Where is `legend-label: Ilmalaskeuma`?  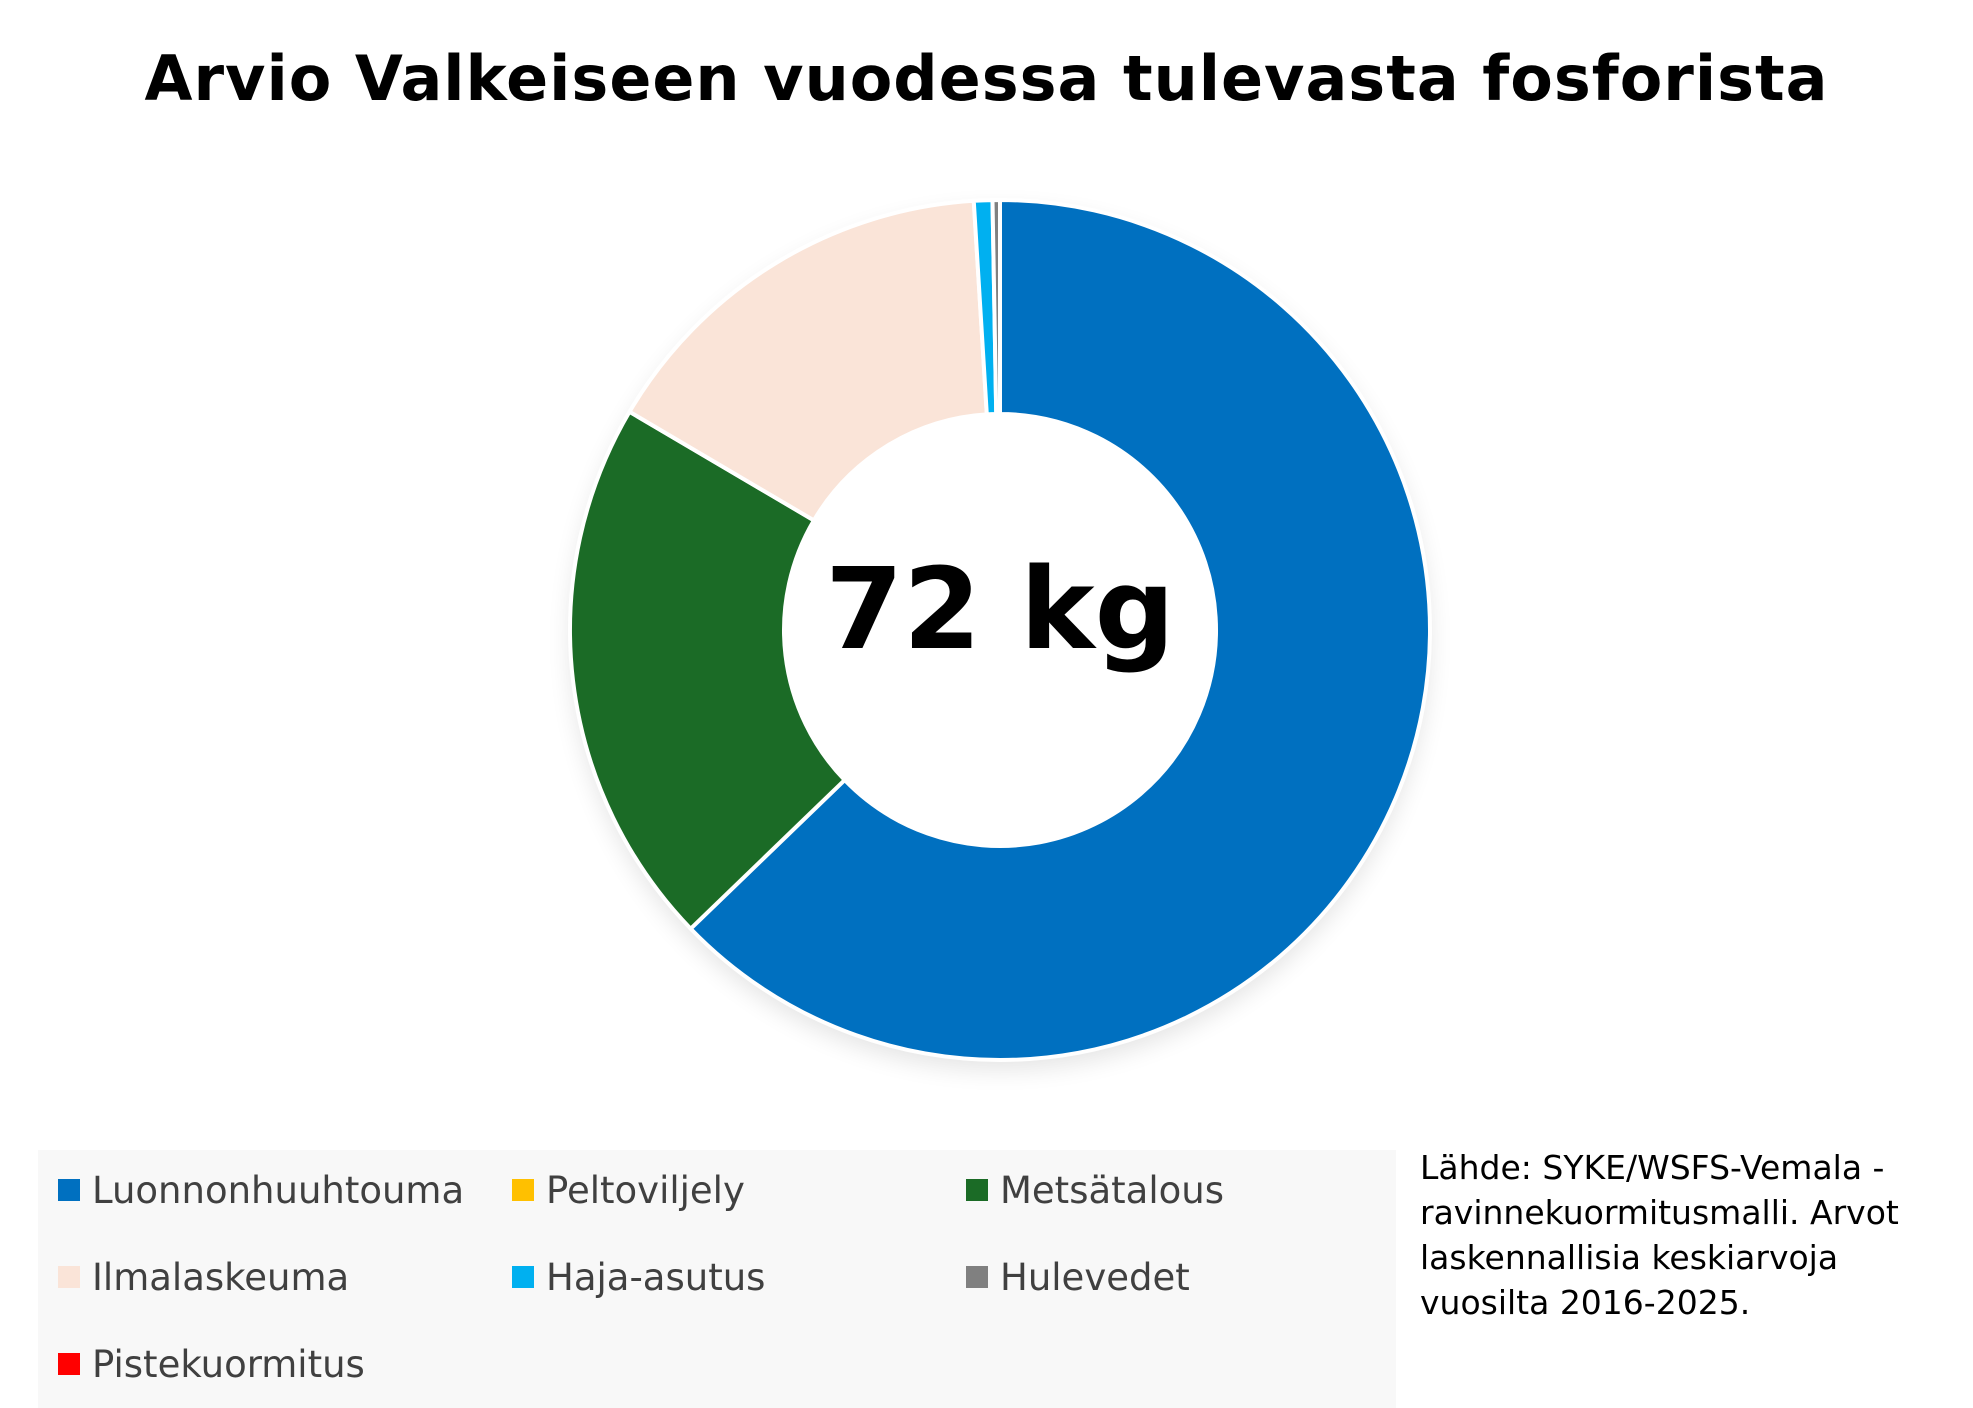 legend-label: Ilmalaskeuma is located at coordinates (221, 1277).